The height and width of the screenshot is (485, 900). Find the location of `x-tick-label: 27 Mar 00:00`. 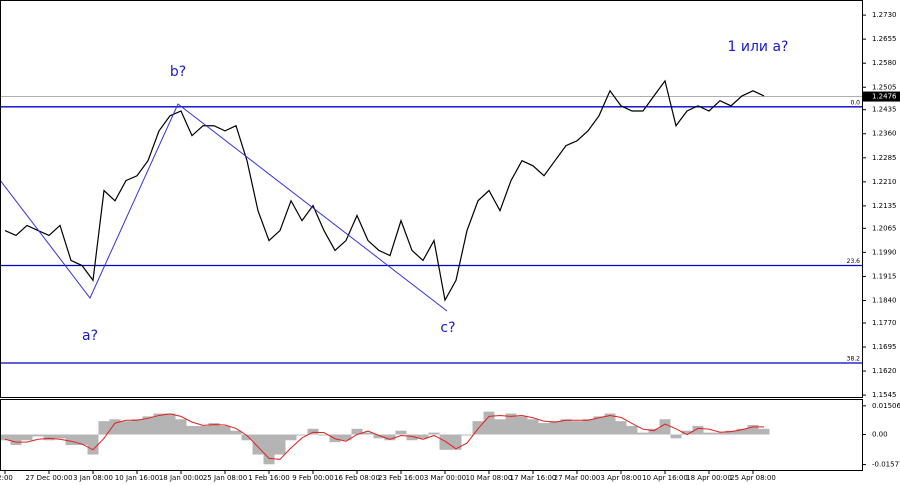

x-tick-label: 27 Mar 00:00 is located at coordinates (577, 478).